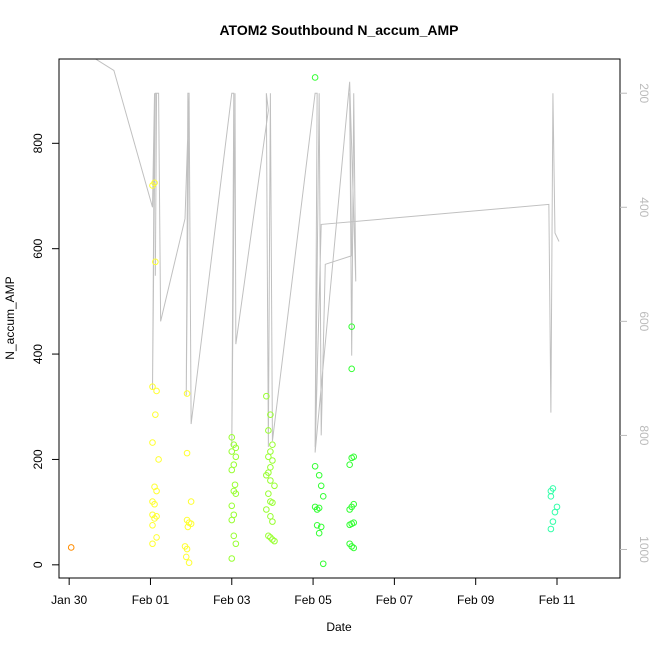 The height and width of the screenshot is (650, 650). I want to click on y2-tick-label: 200, so click(643, 93).